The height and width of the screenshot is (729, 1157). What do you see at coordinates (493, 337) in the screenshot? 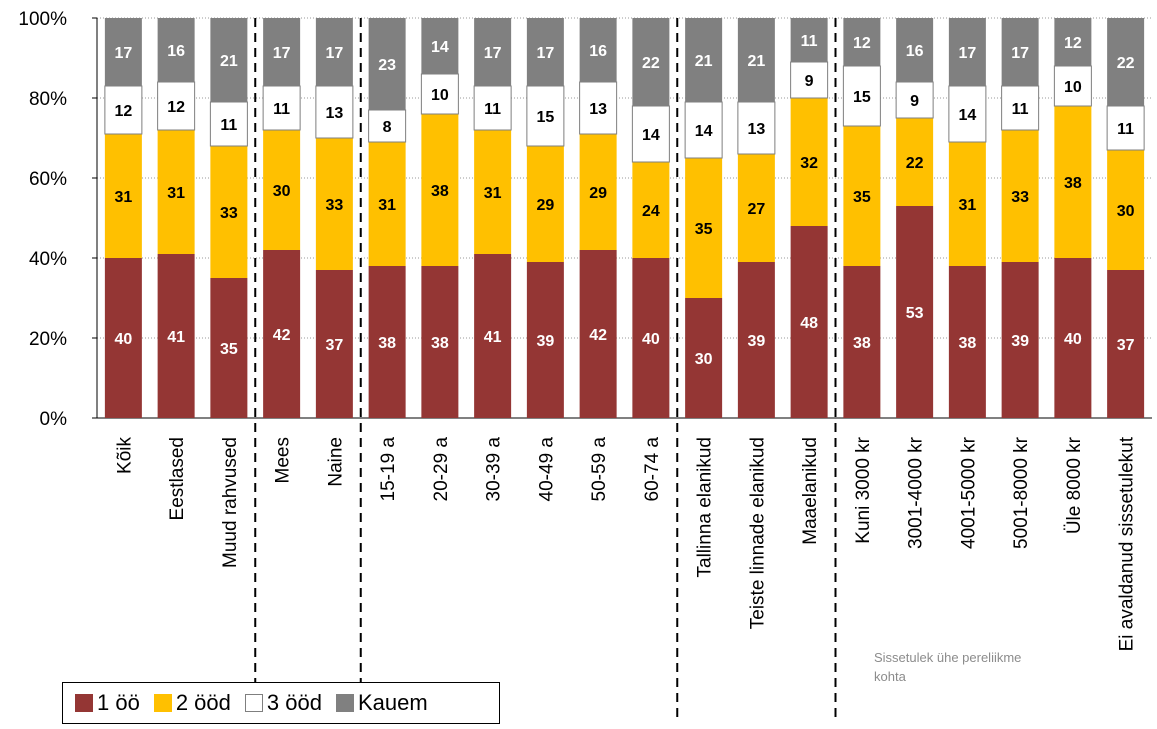
I see `data-label: 41` at bounding box center [493, 337].